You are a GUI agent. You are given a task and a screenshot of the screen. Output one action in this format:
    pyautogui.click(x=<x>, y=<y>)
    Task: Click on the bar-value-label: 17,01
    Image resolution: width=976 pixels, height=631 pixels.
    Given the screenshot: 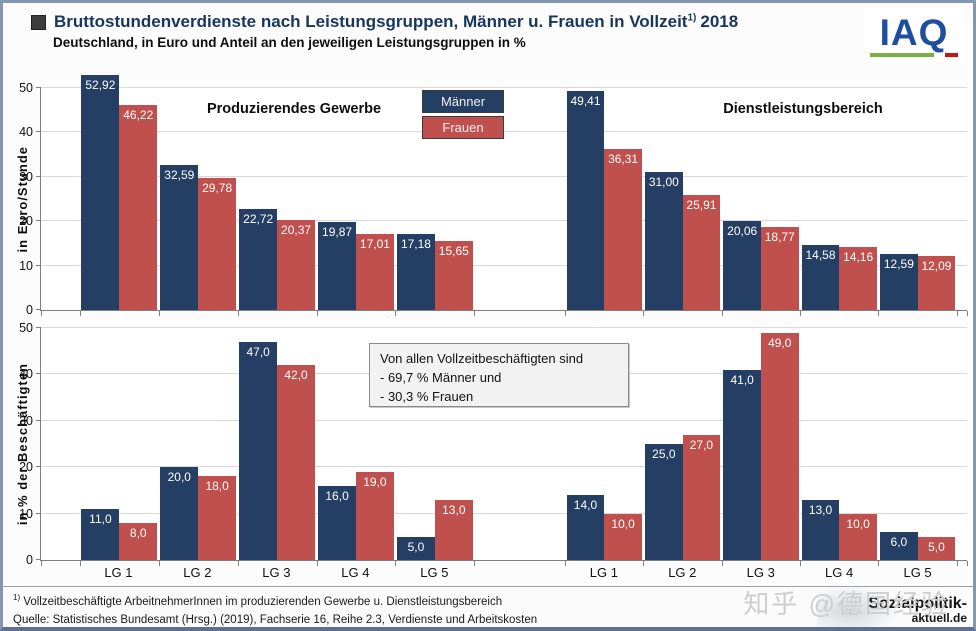 What is the action you would take?
    pyautogui.click(x=374, y=244)
    